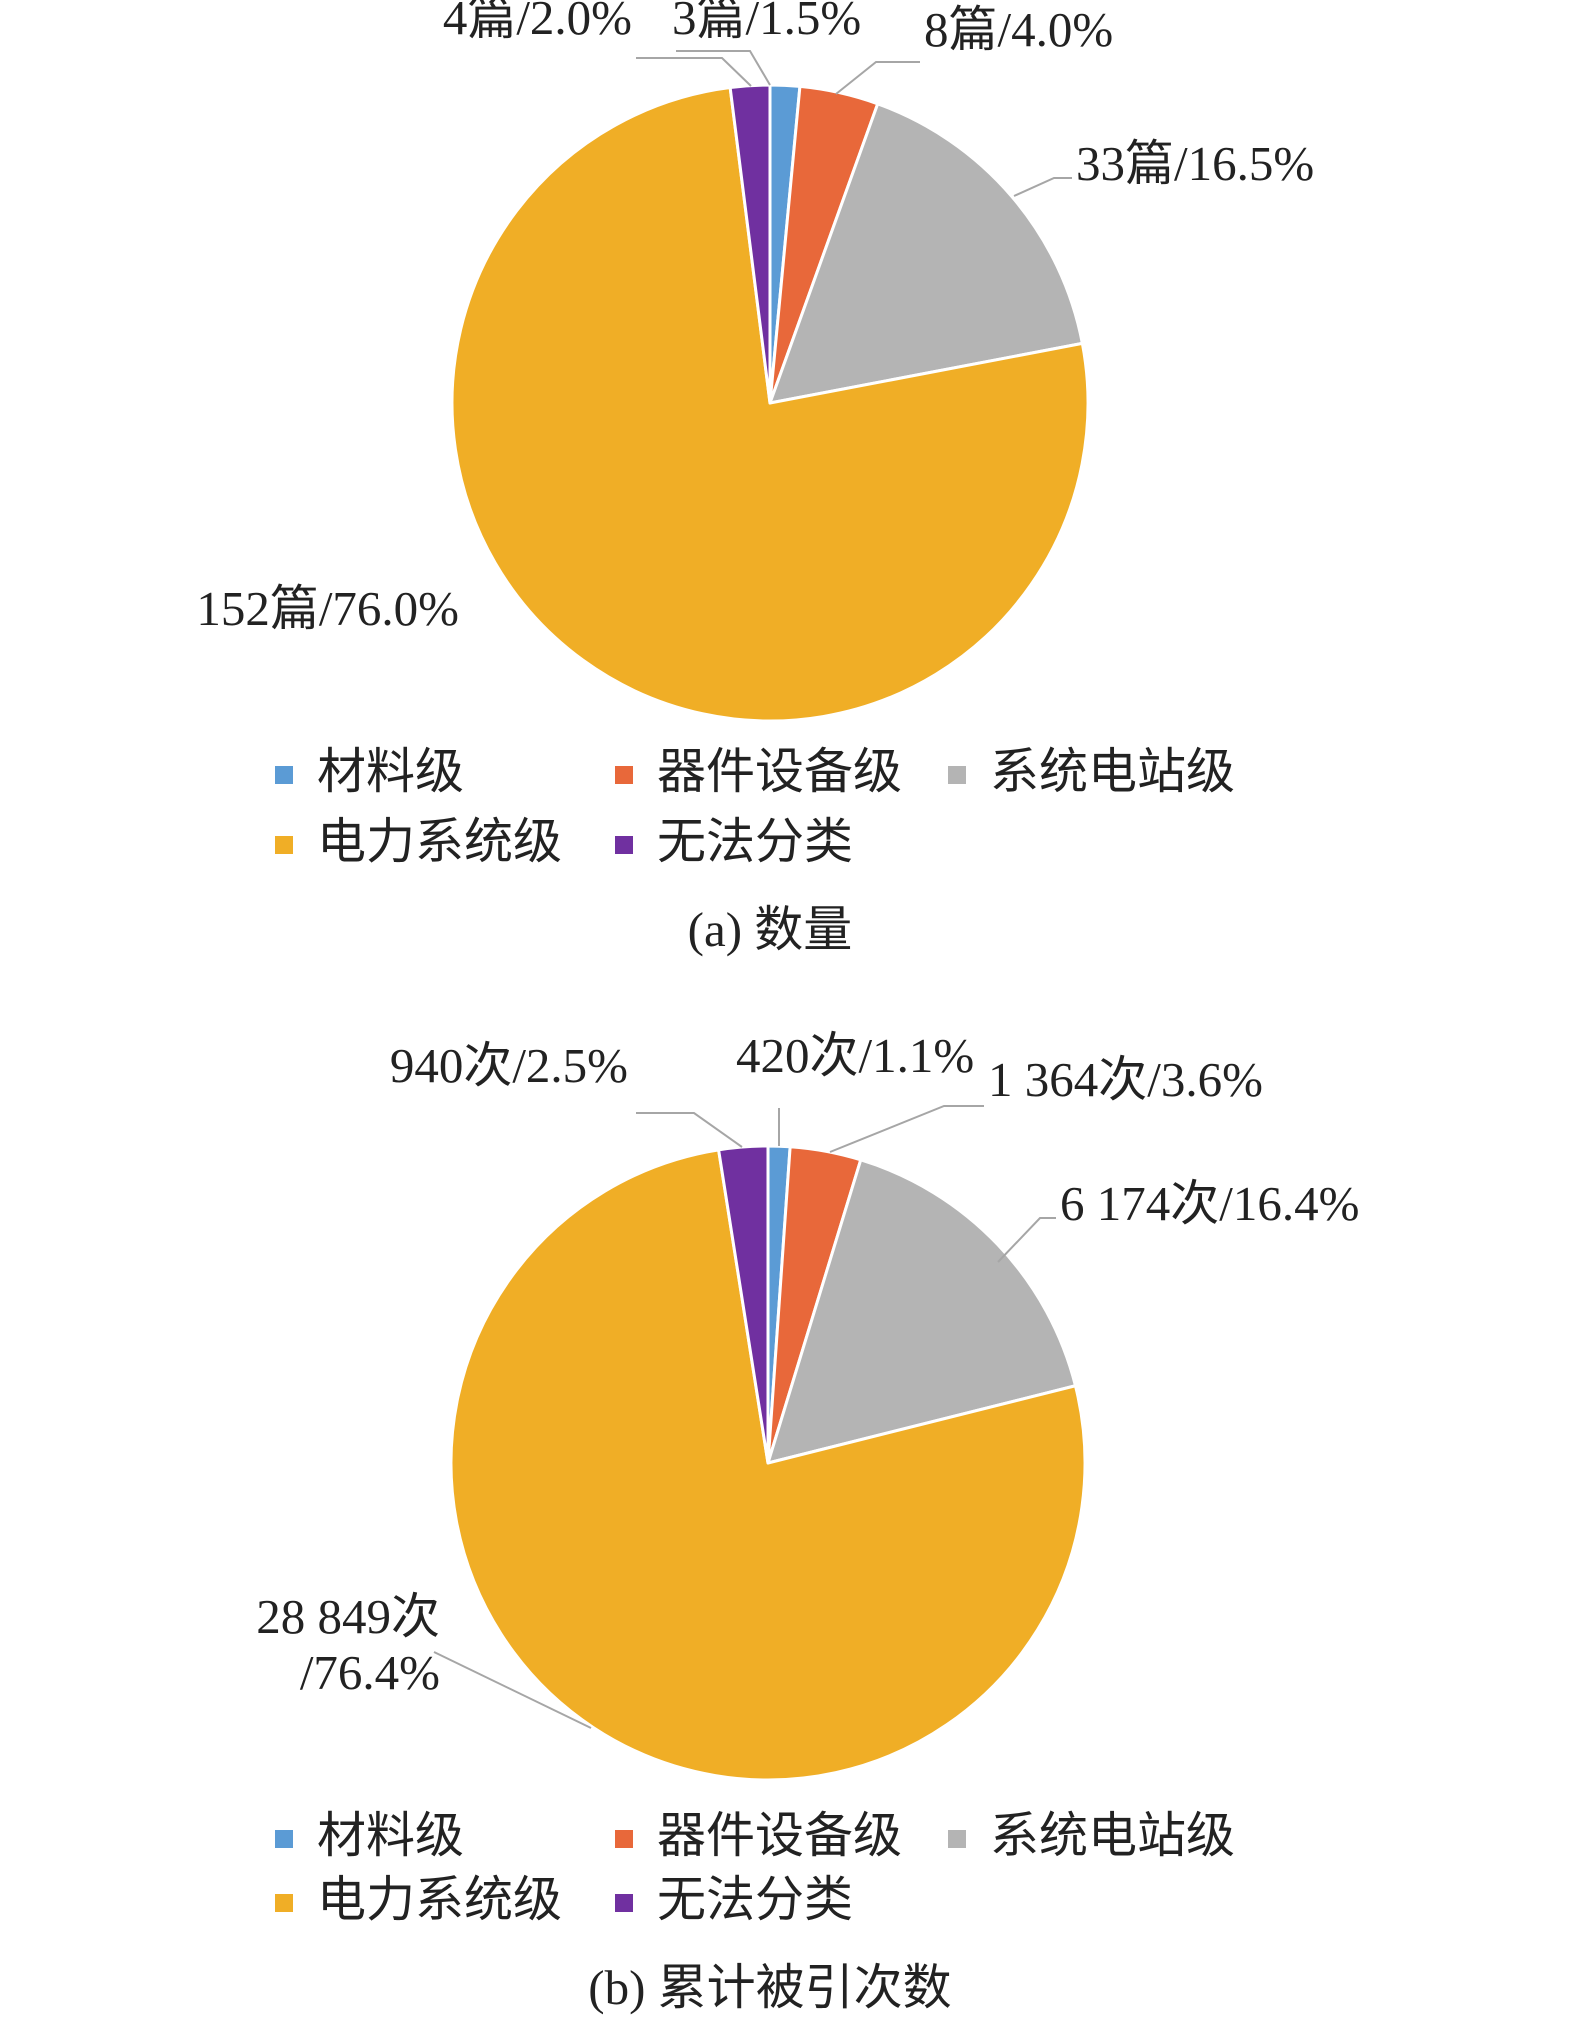  What do you see at coordinates (743, 1304) in the screenshot?
I see `slice-unclassified` at bounding box center [743, 1304].